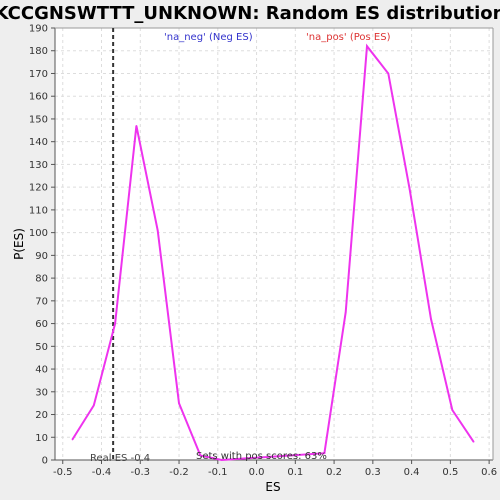  Describe the element at coordinates (208, 37) in the screenshot. I see `neg-es-label: 'na_neg' (Neg ES)` at that location.